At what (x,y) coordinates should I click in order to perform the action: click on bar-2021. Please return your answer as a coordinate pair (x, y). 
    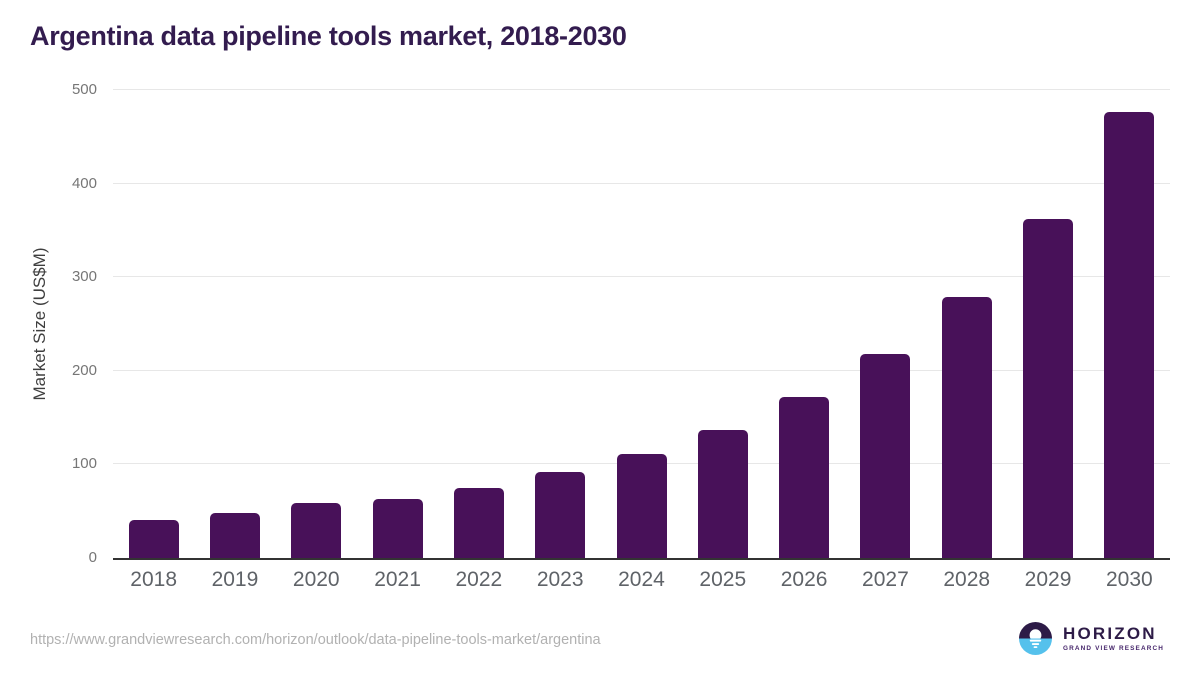
    Looking at the image, I should click on (397, 528).